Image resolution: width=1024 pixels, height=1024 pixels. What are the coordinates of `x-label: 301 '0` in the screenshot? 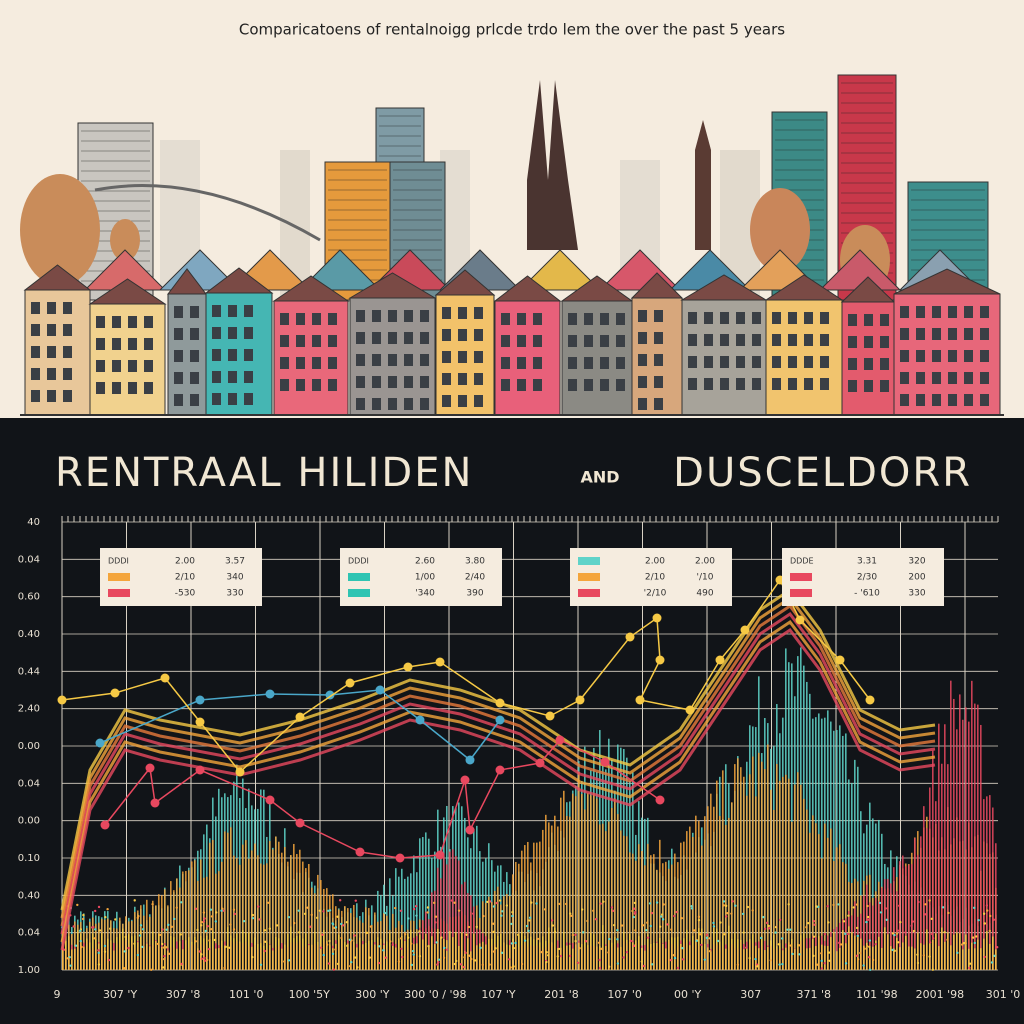 It's located at (1003, 994).